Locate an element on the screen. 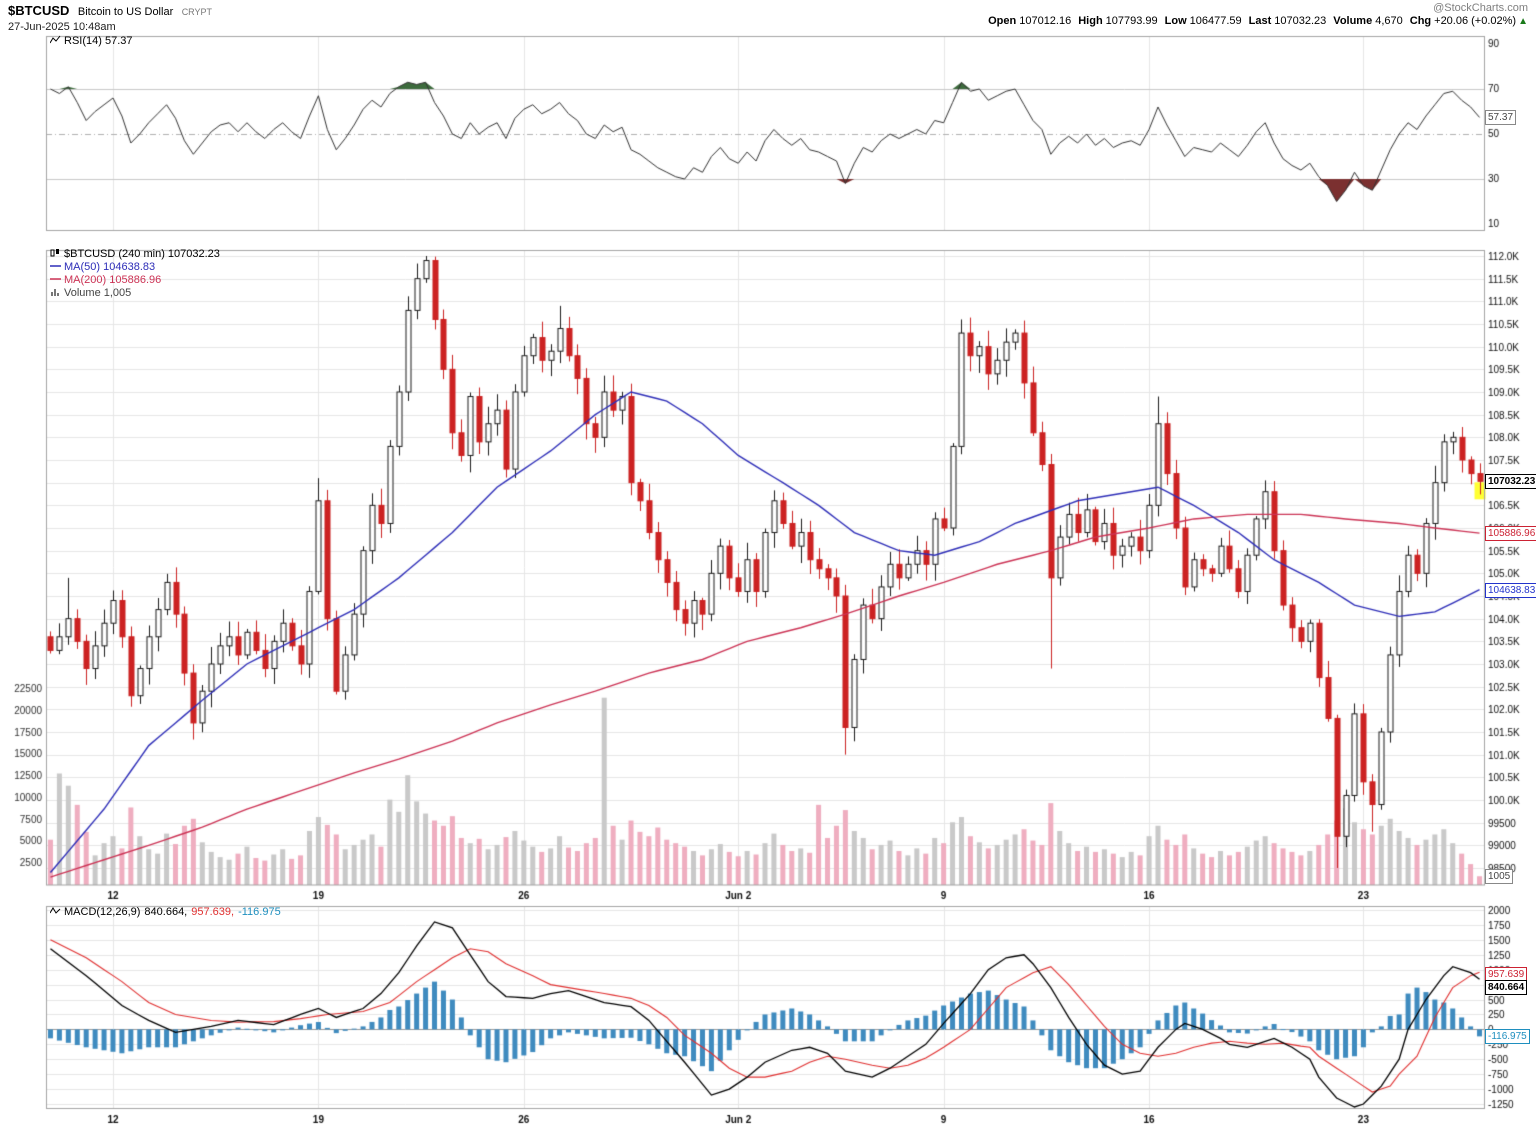  ma50-tag: 104638.83 is located at coordinates (1510, 590).